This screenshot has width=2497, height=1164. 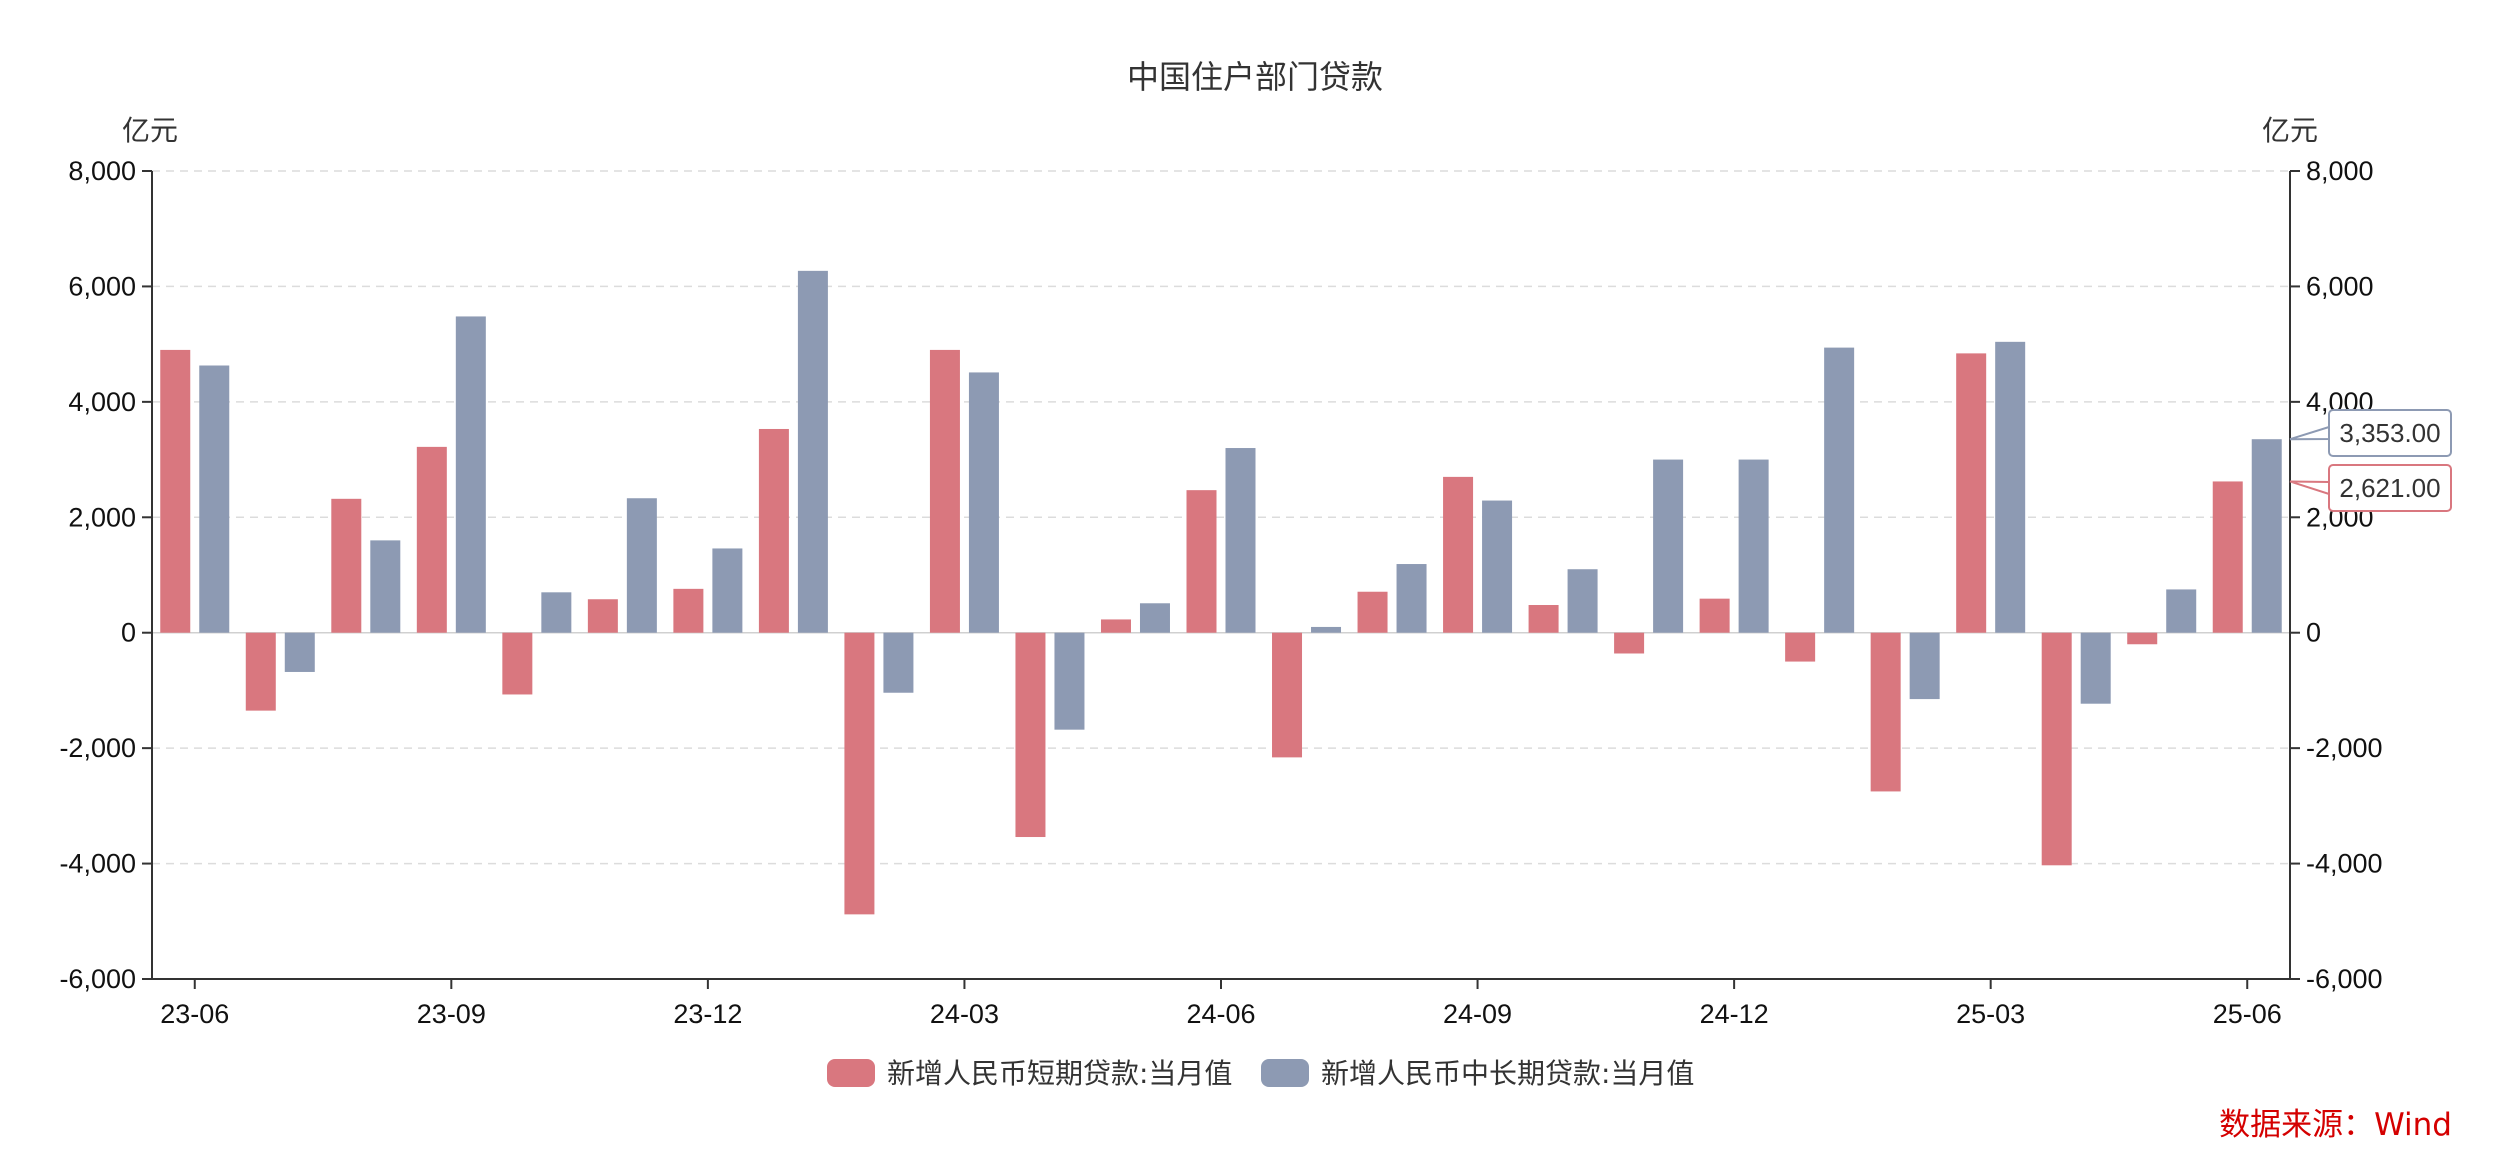 What do you see at coordinates (451, 1014) in the screenshot?
I see `x-tick-label: 23-09` at bounding box center [451, 1014].